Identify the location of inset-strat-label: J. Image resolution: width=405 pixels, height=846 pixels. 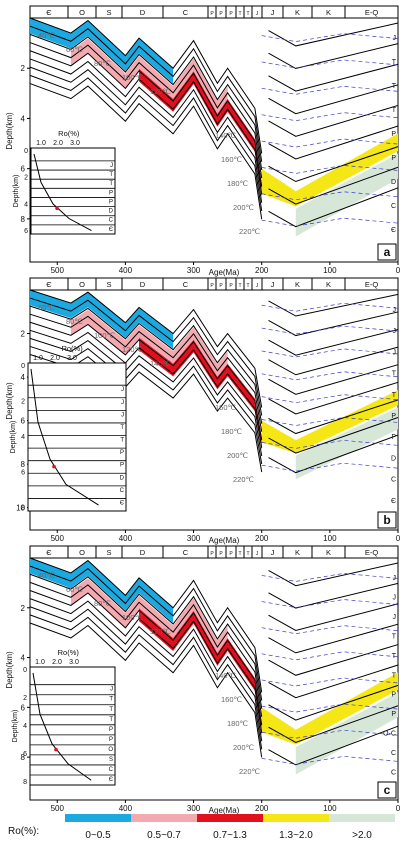
(111, 690).